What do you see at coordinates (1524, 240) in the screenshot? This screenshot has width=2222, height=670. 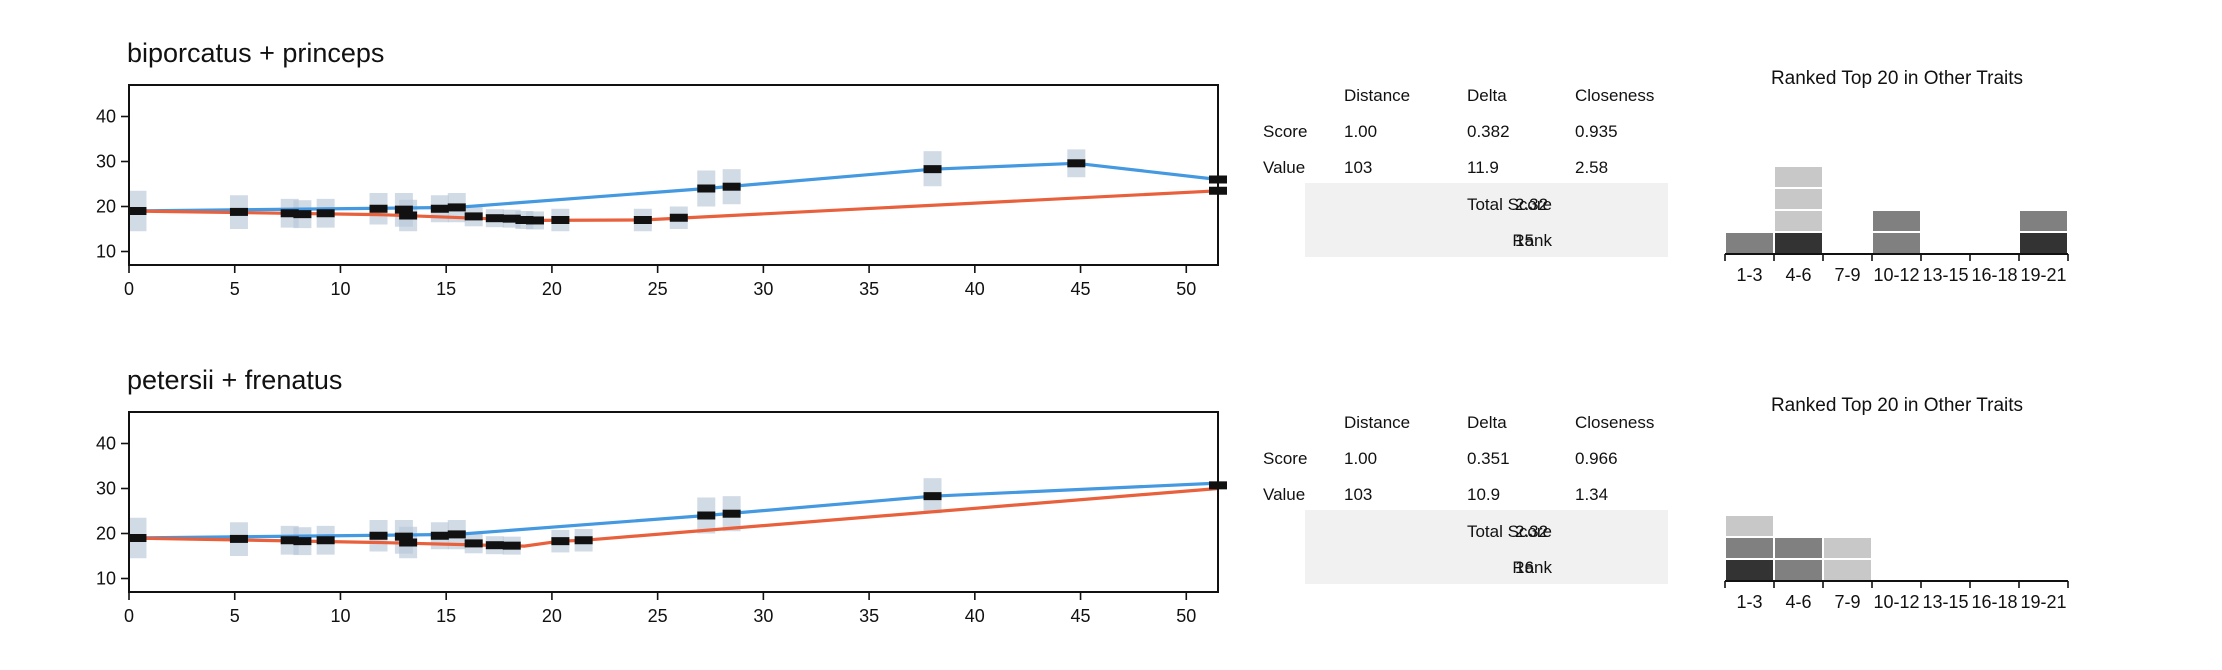 I see `rank-value: 15` at bounding box center [1524, 240].